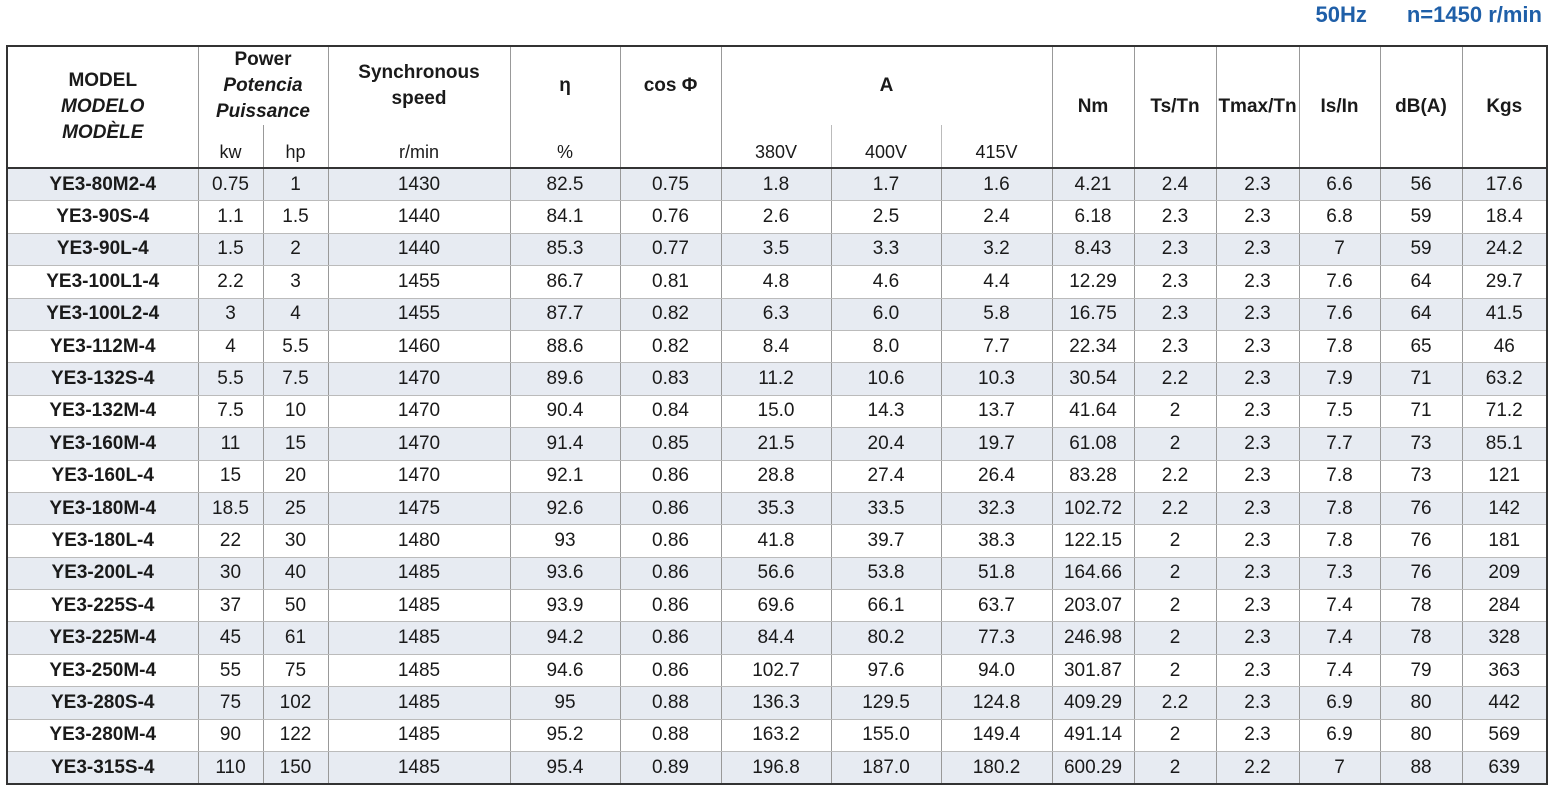 This screenshot has width=1550, height=788. I want to click on value-cell: 8.4, so click(776, 347).